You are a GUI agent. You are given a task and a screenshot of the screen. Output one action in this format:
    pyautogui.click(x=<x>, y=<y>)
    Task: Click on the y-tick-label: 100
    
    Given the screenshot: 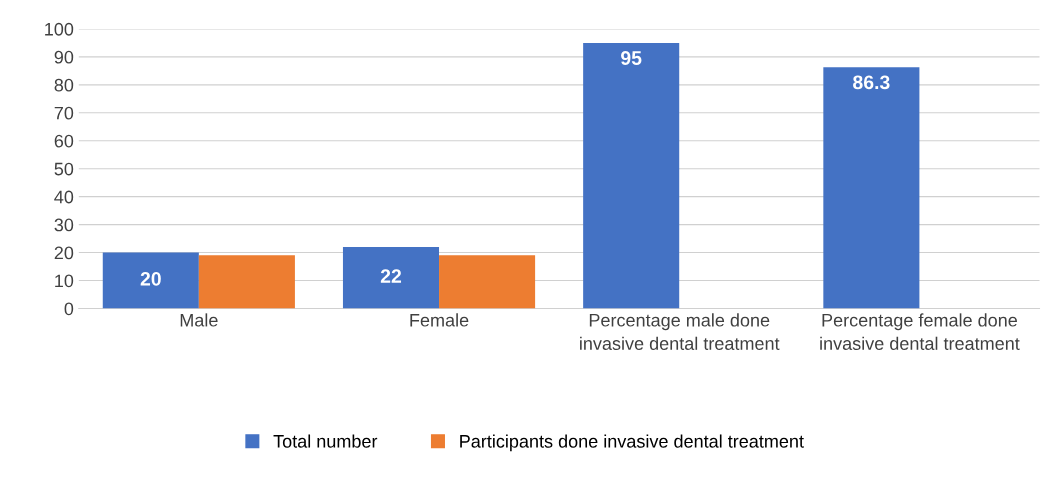 What is the action you would take?
    pyautogui.click(x=59, y=29)
    